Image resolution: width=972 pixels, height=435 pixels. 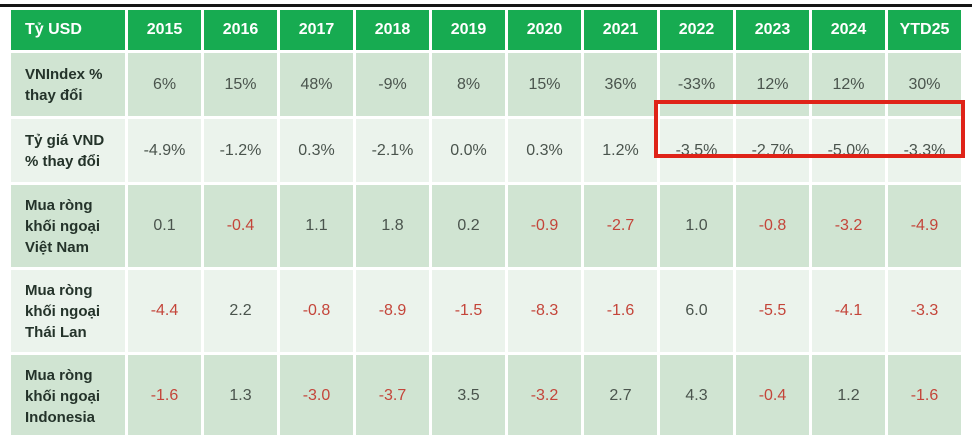 What do you see at coordinates (924, 311) in the screenshot?
I see `table-cell: -3.3` at bounding box center [924, 311].